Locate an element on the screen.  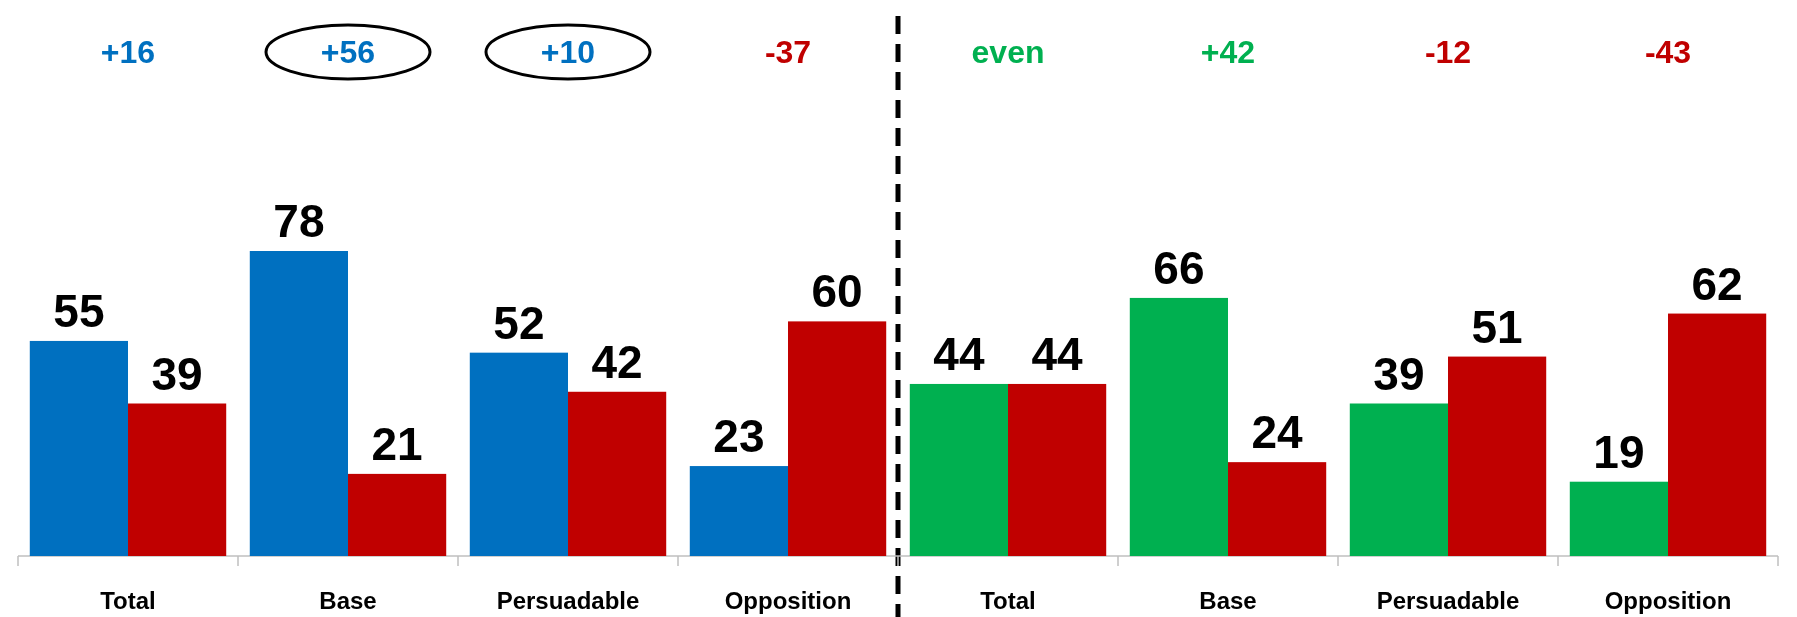
data-label: 60 is located at coordinates (837, 291).